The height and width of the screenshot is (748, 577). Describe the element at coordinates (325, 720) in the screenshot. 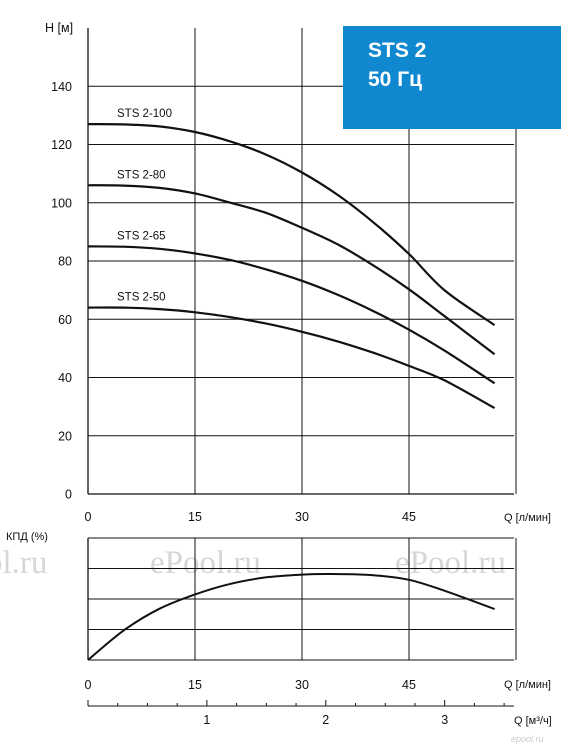

I see `secondary-tick-label: 2` at that location.